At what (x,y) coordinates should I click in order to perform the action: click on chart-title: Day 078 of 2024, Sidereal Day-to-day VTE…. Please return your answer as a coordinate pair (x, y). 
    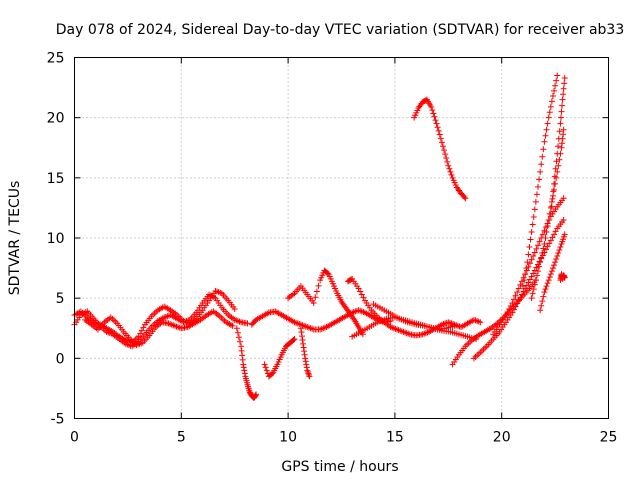
    Looking at the image, I should click on (340, 30).